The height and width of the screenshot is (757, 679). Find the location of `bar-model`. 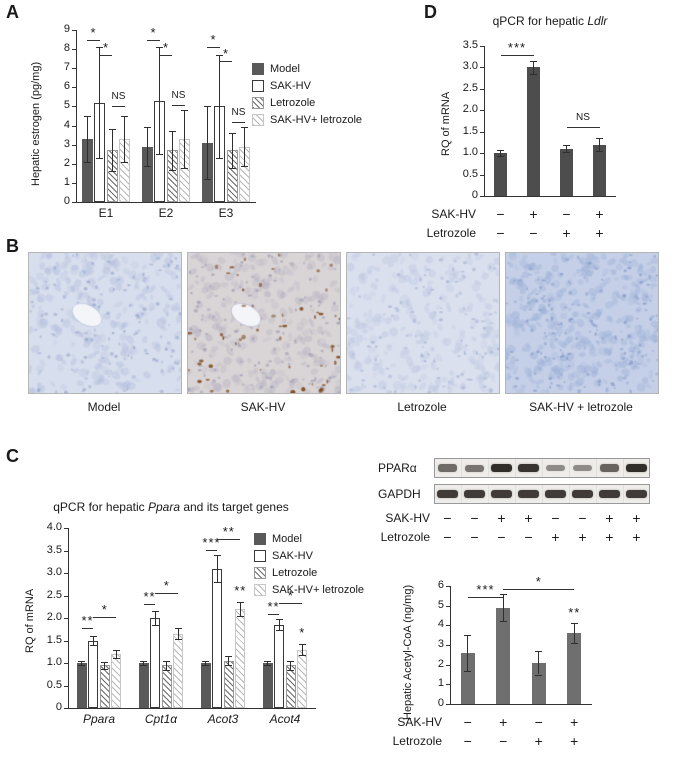

bar-model is located at coordinates (143, 685).